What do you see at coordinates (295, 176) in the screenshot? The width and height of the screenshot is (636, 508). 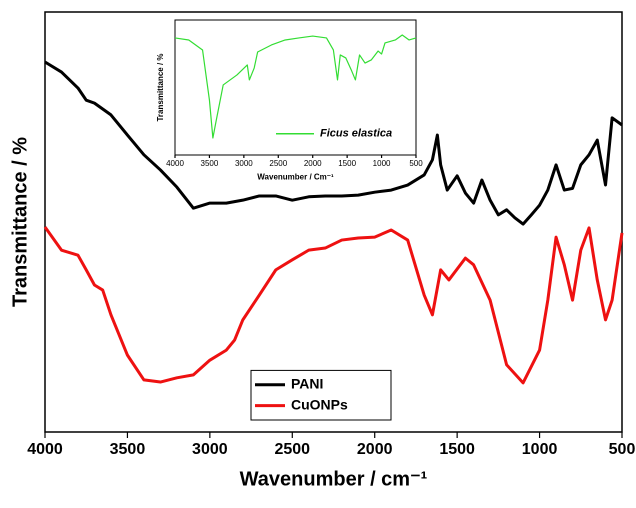 I see `x-axis-label: Wavenumber / Cm⁻¹` at bounding box center [295, 176].